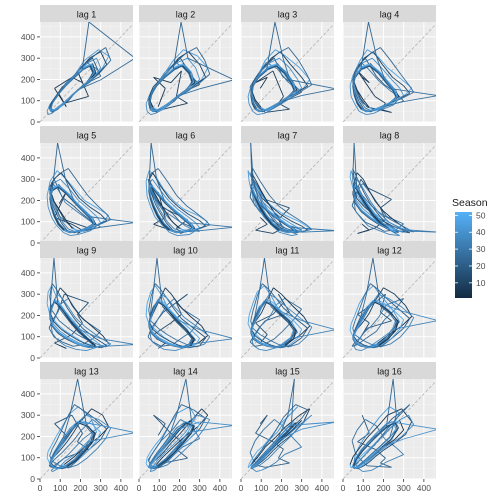 The height and width of the screenshot is (504, 504). I want to click on facet-panel: lag 3, so click(287, 64).